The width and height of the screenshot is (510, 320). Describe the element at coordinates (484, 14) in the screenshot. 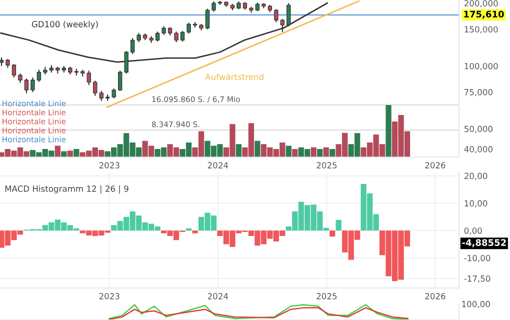

I see `ref-line-label: 175,610` at that location.